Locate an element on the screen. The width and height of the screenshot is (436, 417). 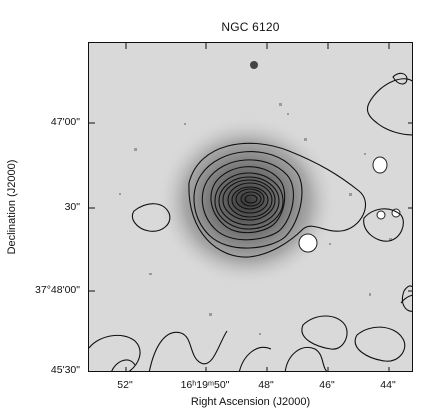
x-tick-label: 46" is located at coordinates (327, 385).